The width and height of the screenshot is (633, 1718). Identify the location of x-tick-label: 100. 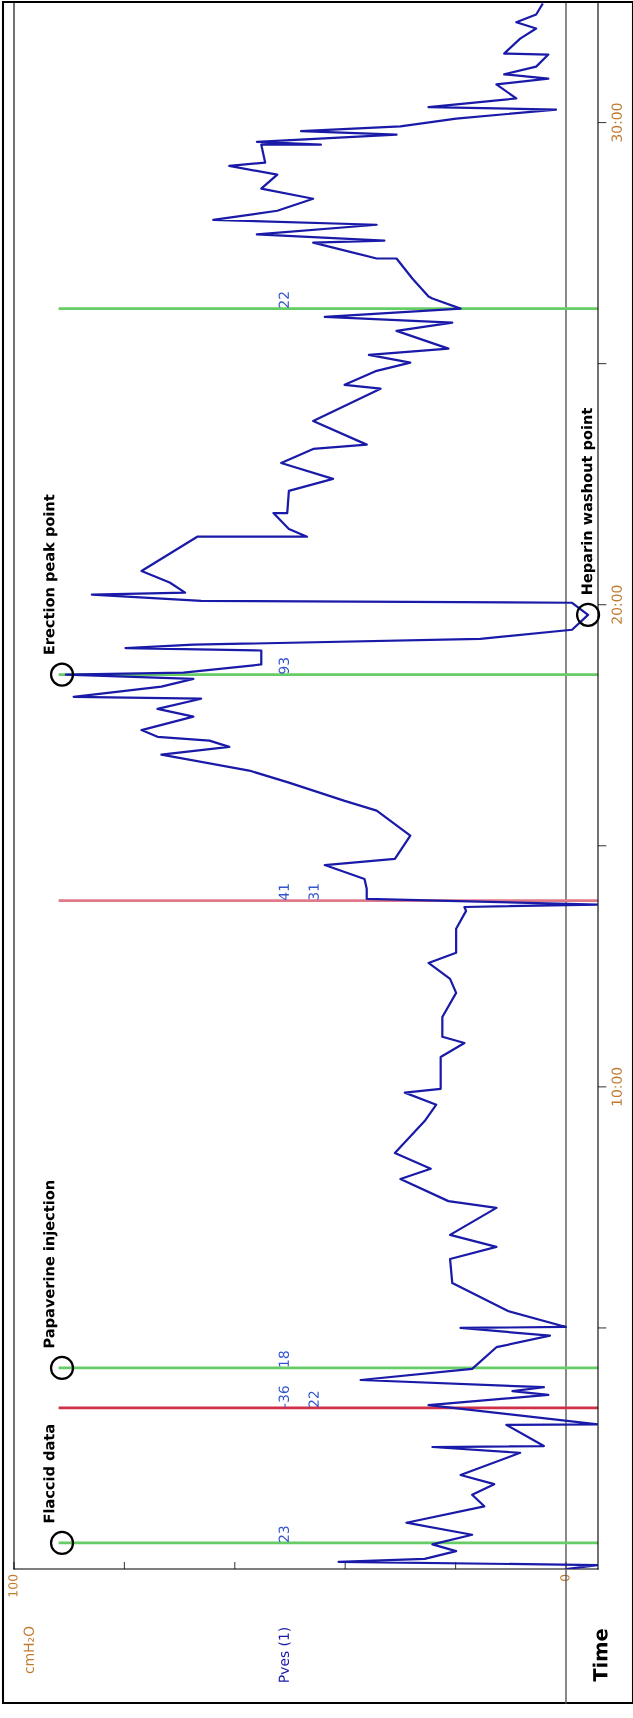
(13, 1585).